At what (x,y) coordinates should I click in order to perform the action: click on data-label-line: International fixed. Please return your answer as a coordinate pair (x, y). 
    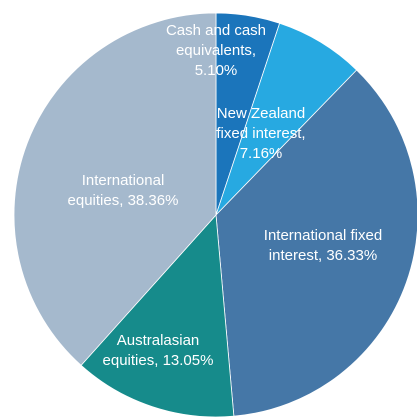
    Looking at the image, I should click on (323, 235).